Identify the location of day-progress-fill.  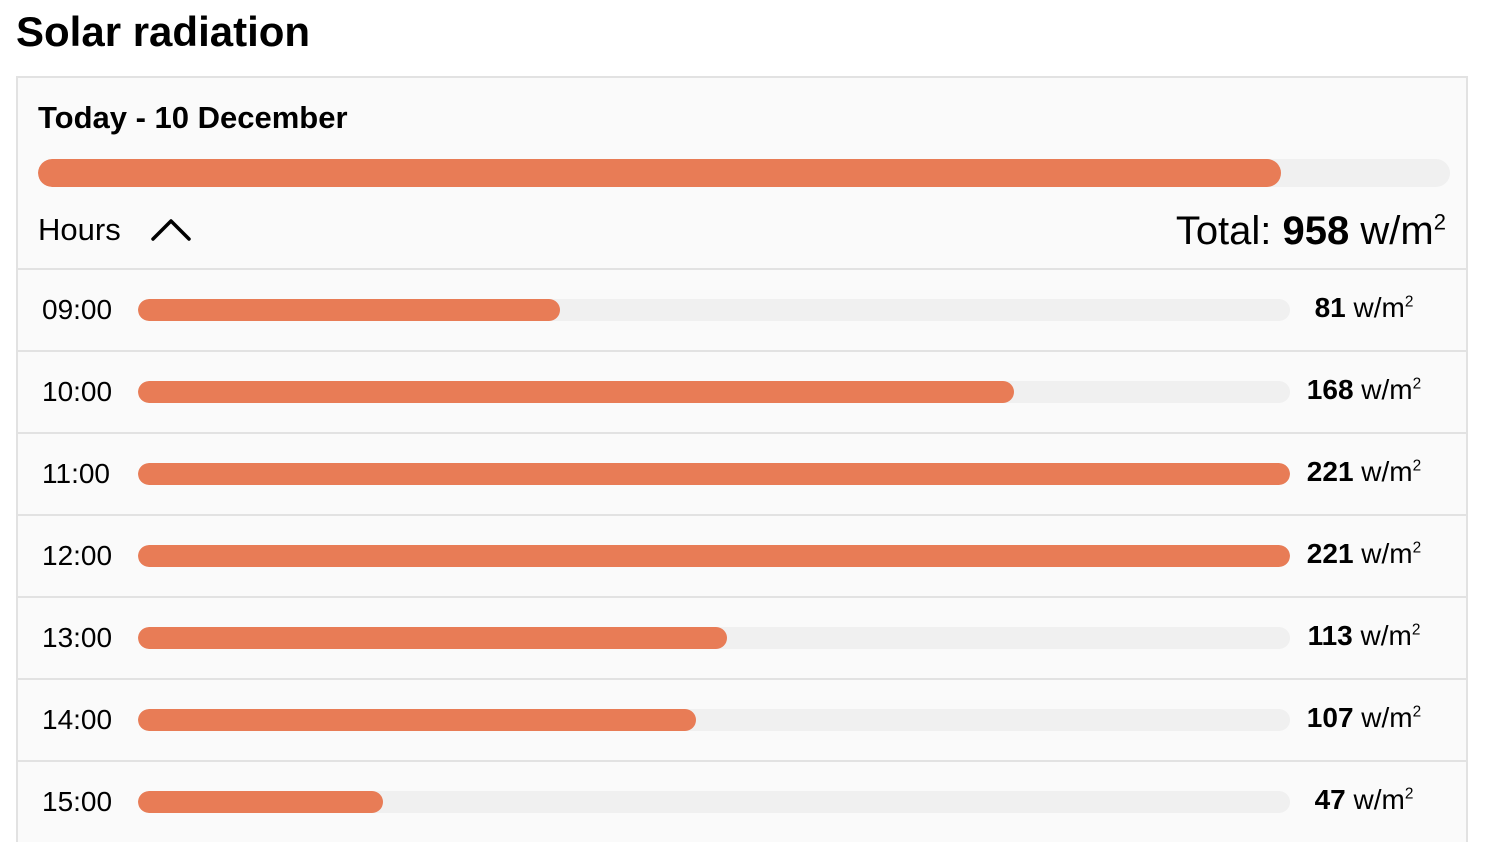
(659, 173).